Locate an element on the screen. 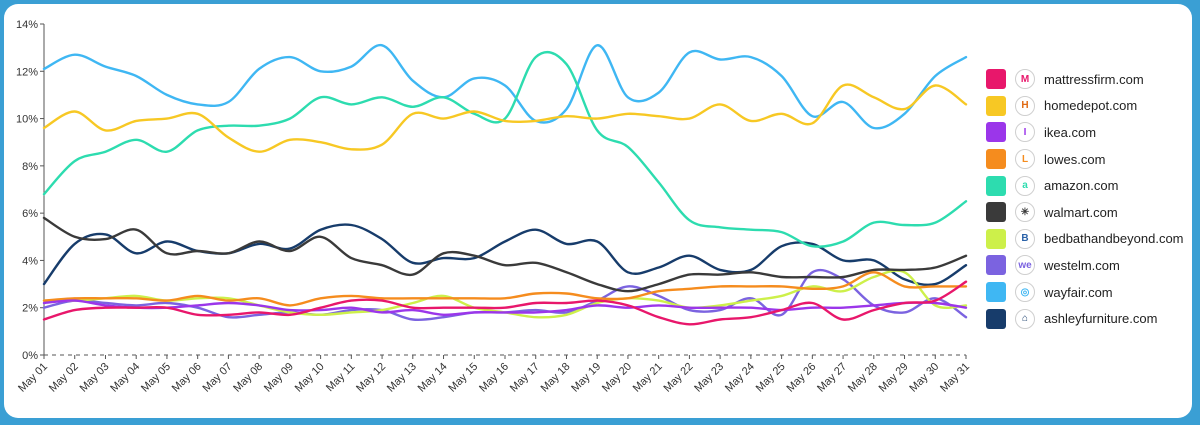 The height and width of the screenshot is (425, 1200). x-tick-label: May 05 is located at coordinates (156, 378).